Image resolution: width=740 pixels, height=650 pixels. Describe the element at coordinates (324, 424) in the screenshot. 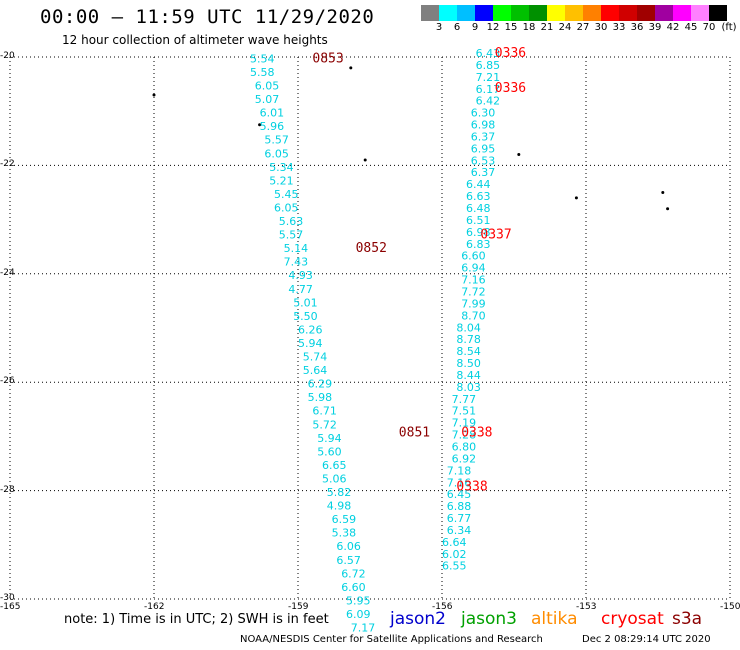

I see `swh-value: 5.72` at that location.